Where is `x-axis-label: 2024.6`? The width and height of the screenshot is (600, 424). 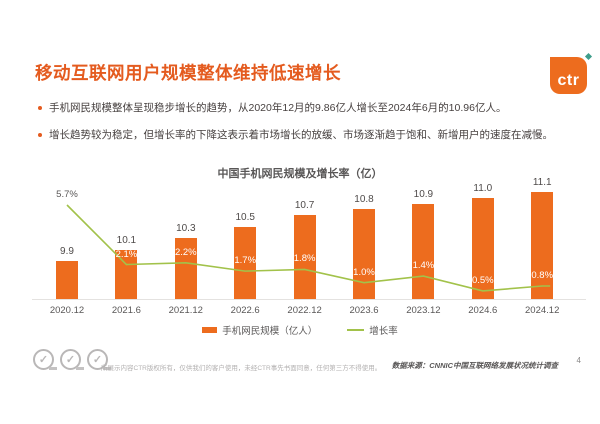 x-axis-label: 2024.6 is located at coordinates (483, 310).